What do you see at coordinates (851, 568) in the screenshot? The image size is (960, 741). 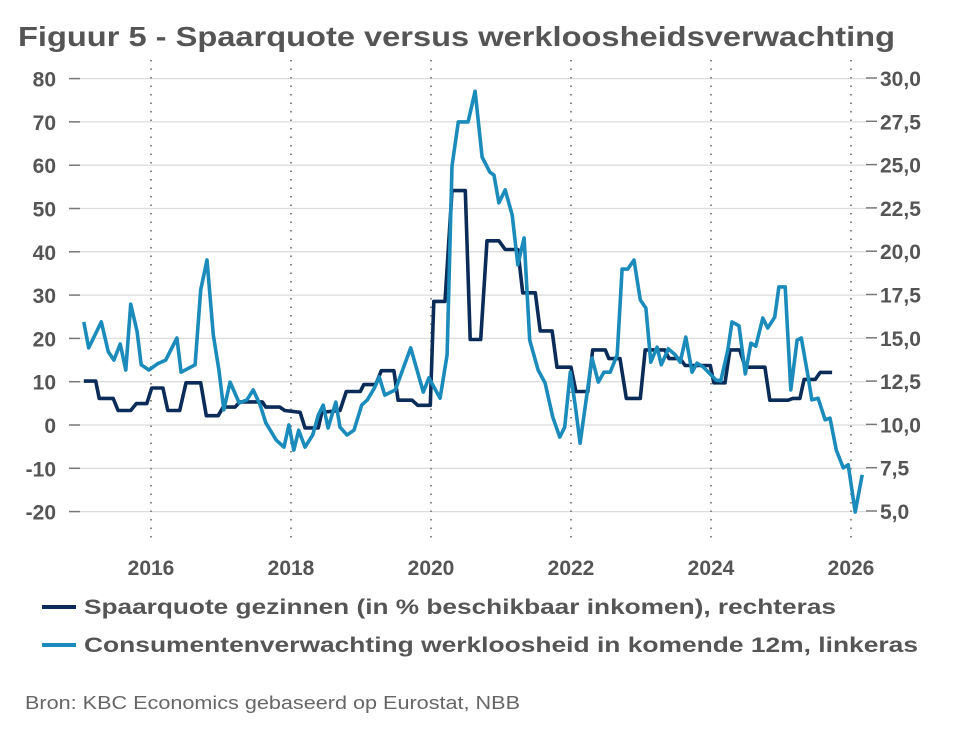 I see `x-tick-label: 2026` at bounding box center [851, 568].